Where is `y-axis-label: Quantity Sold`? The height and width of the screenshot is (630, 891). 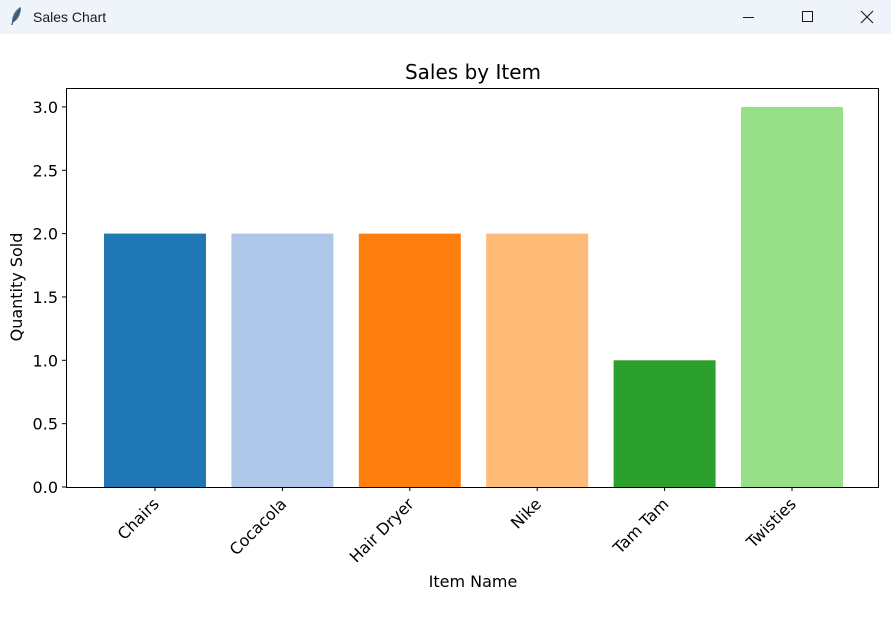
y-axis-label: Quantity Sold is located at coordinates (16, 287).